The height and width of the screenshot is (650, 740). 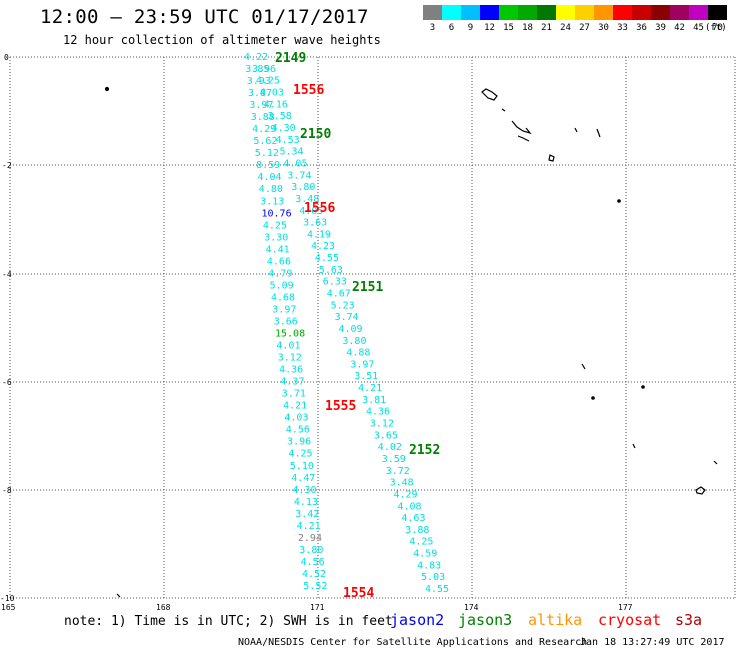 I want to click on wave-height-value: 4.29, so click(x=264, y=129).